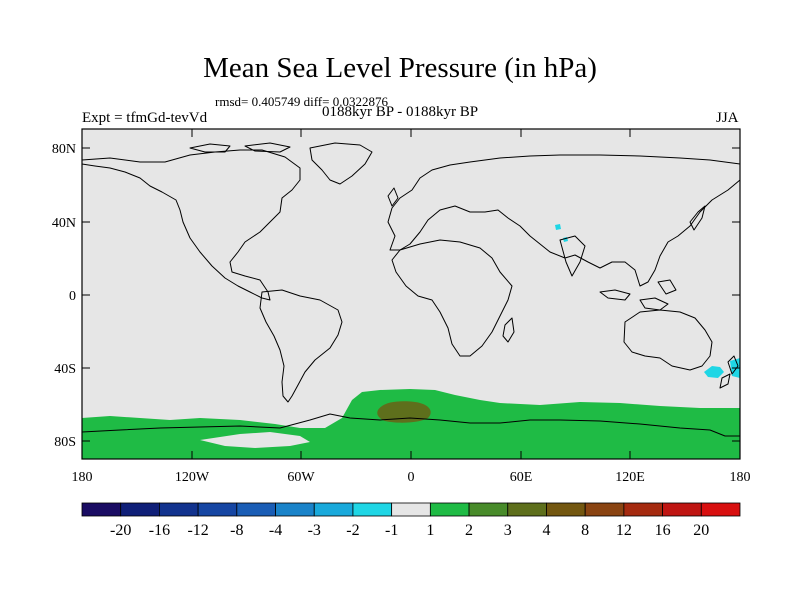  I want to click on lat-axis: 80N 40N 0 40S 80S, so click(64, 296).